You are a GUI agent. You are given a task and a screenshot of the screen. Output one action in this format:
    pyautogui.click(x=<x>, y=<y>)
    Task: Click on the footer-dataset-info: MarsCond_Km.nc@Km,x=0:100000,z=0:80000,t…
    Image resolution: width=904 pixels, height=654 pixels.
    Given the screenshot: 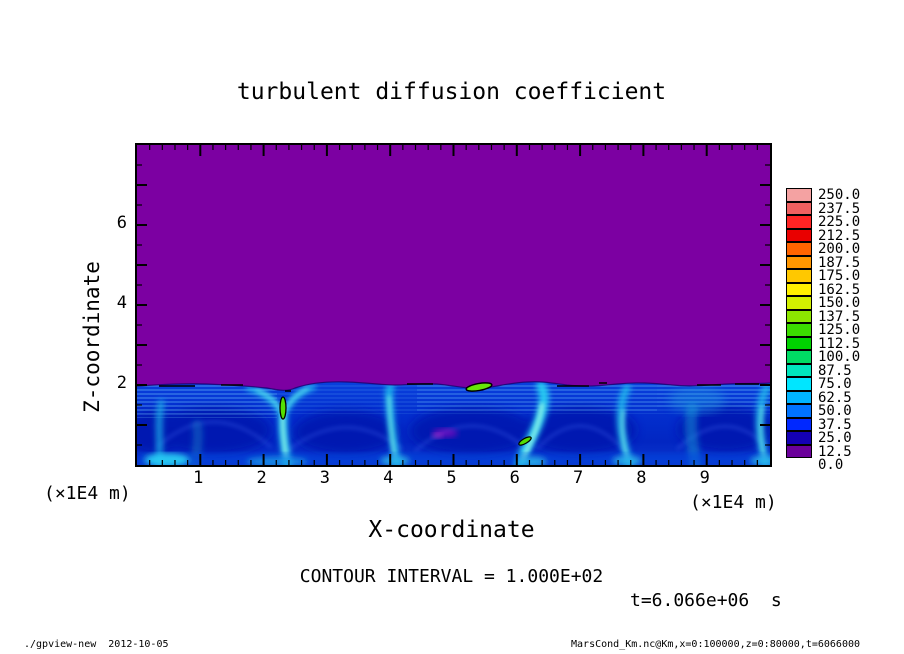 What is the action you would take?
    pyautogui.click(x=715, y=644)
    